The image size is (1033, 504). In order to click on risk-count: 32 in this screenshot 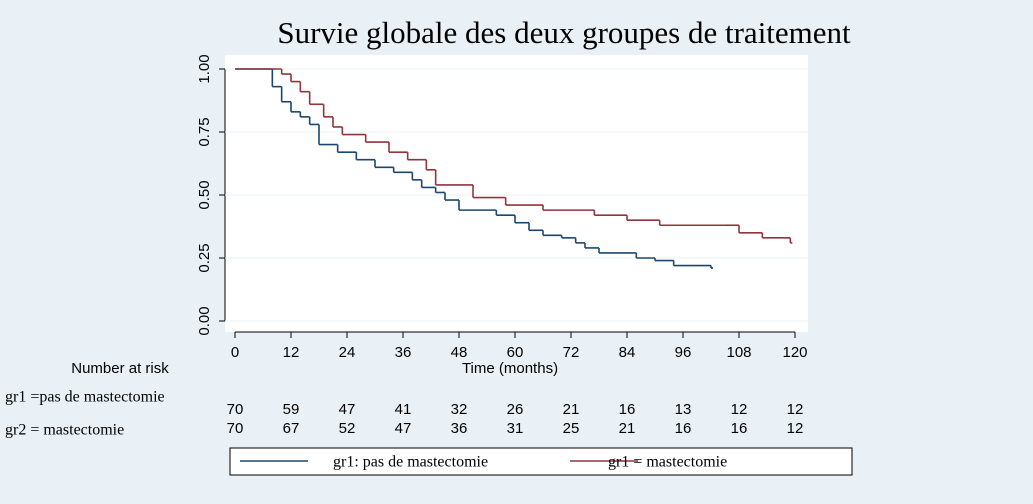, I will do `click(459, 409)`.